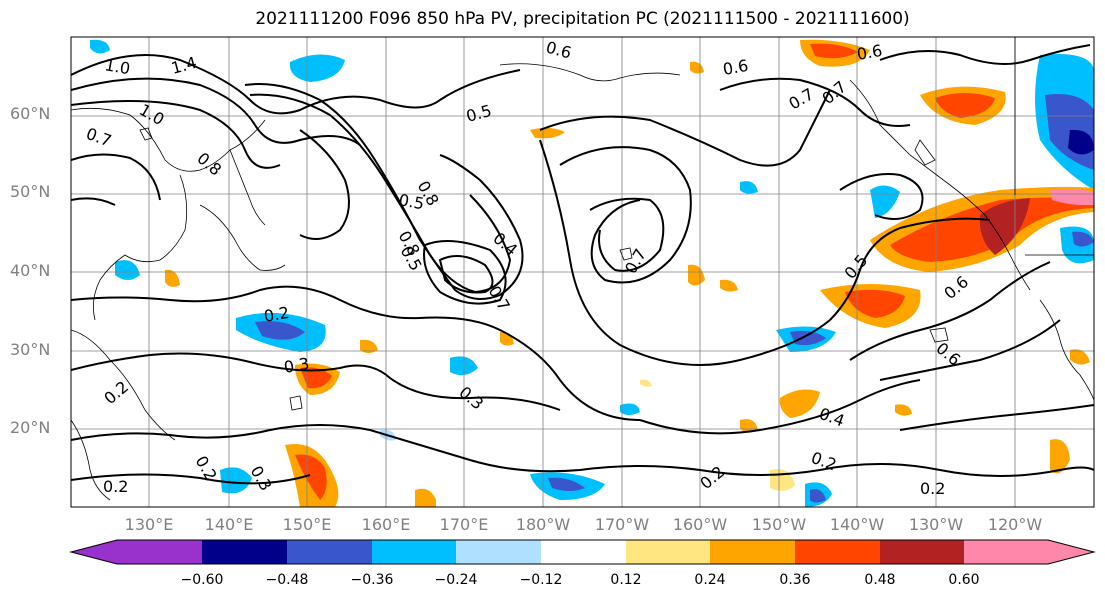 This screenshot has width=1105, height=601. I want to click on colorbar-extend-high, so click(1071, 552).